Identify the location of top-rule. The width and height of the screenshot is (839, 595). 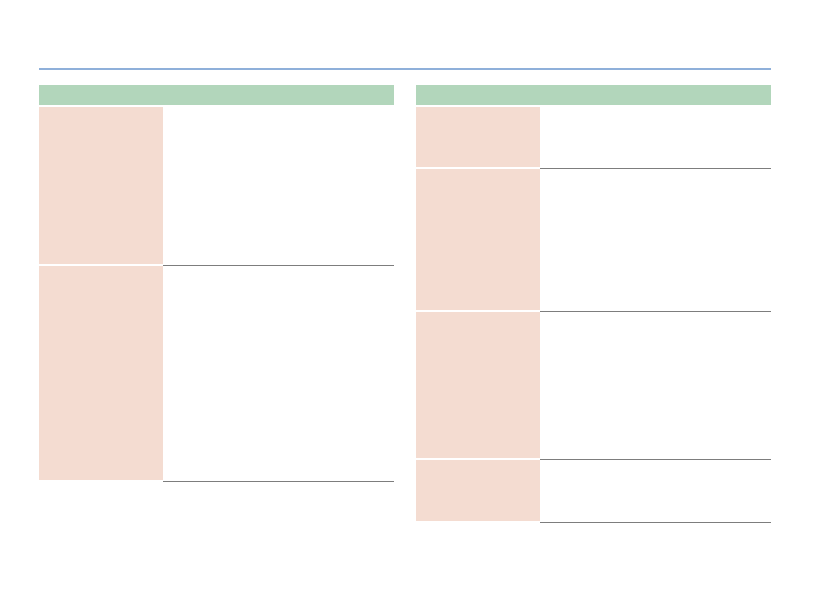
(405, 69).